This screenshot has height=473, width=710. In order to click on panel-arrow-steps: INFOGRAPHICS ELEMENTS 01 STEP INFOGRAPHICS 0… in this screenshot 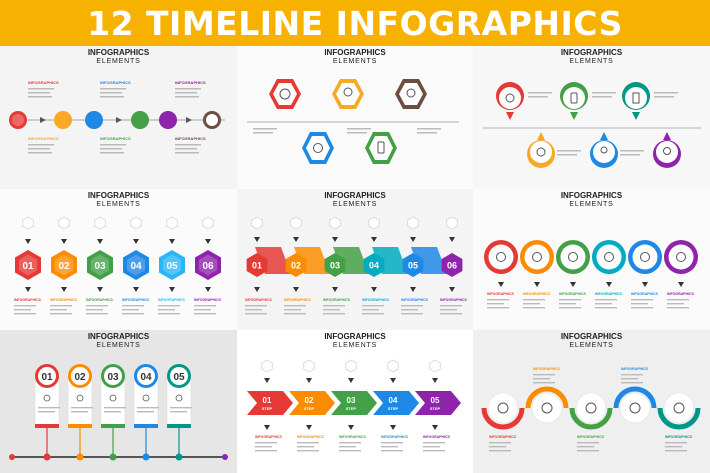, I will do `click(355, 401)`.